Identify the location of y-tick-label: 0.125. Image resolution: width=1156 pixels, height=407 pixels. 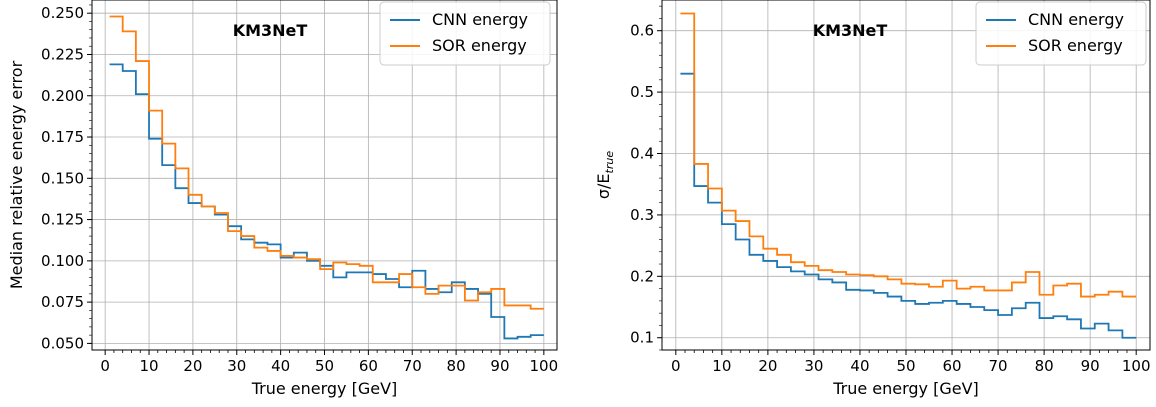
(62, 220).